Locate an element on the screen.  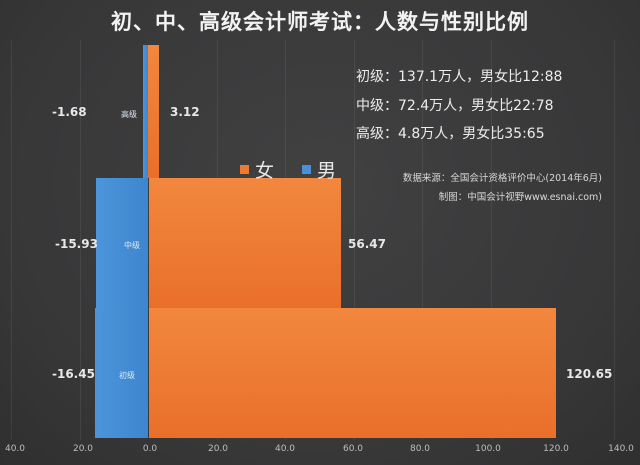
bar-senior-male is located at coordinates (145, 111).